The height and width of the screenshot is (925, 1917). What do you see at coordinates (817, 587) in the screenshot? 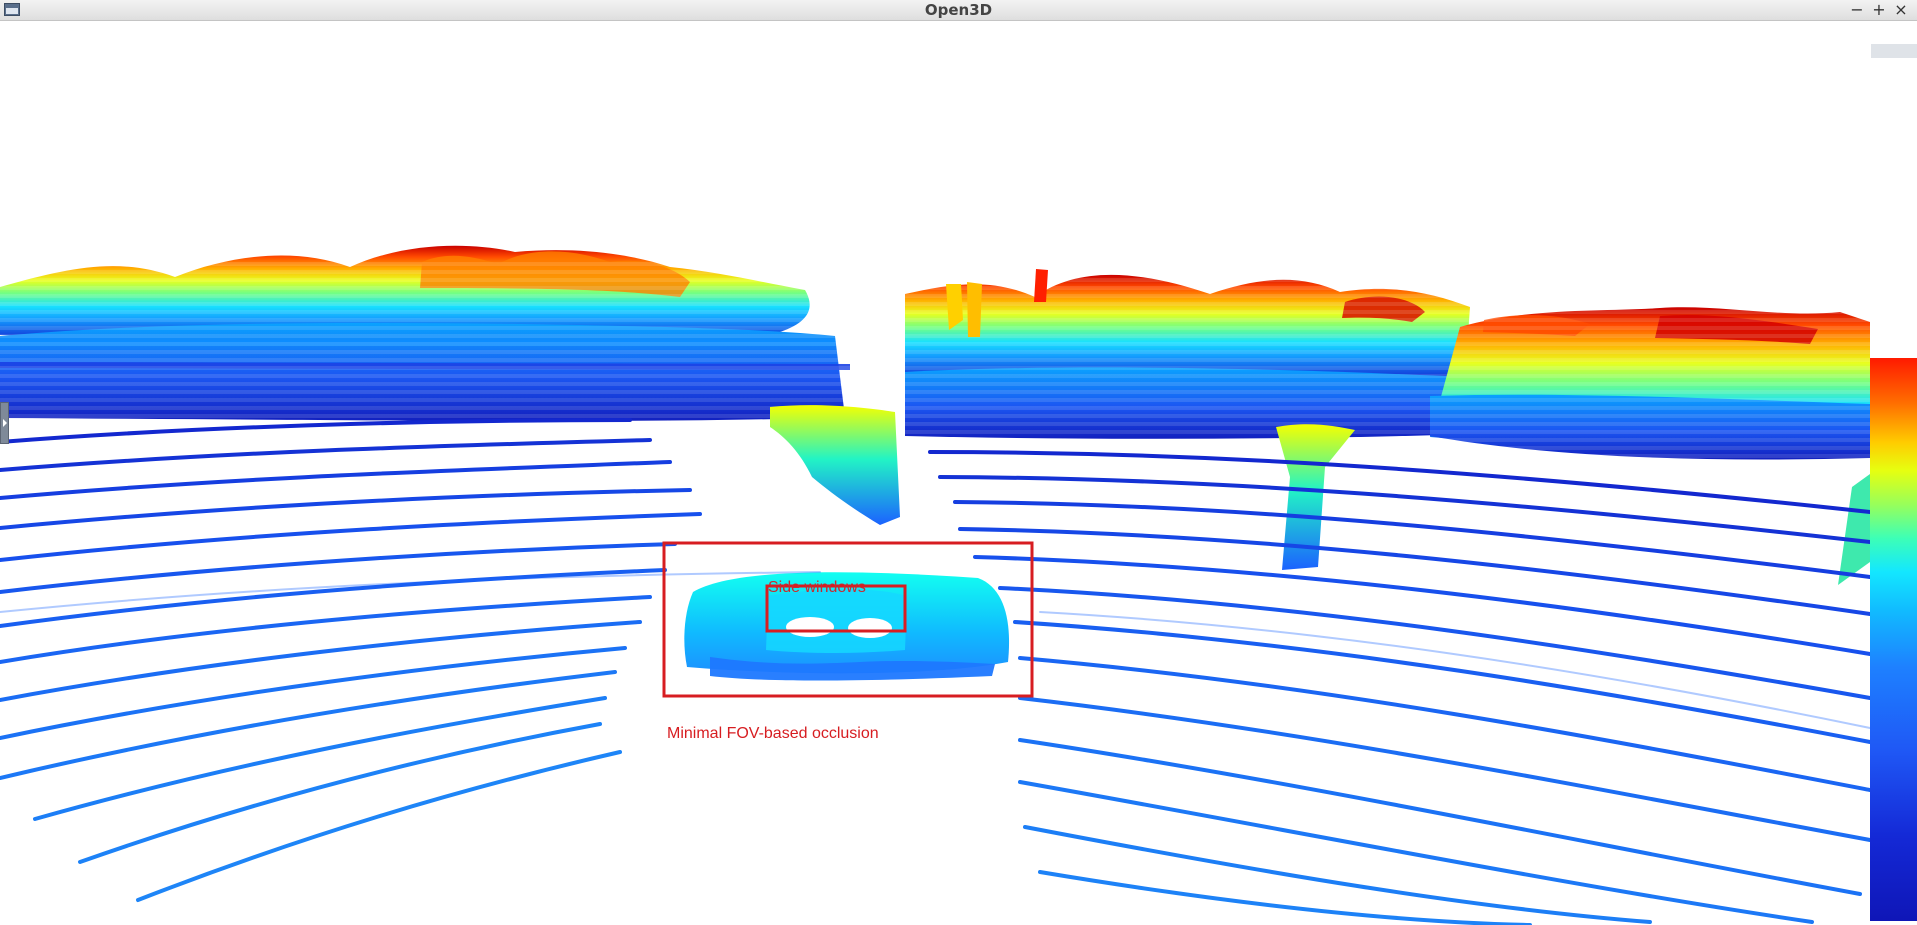
I see `side-windows-annotation: Side windows` at bounding box center [817, 587].